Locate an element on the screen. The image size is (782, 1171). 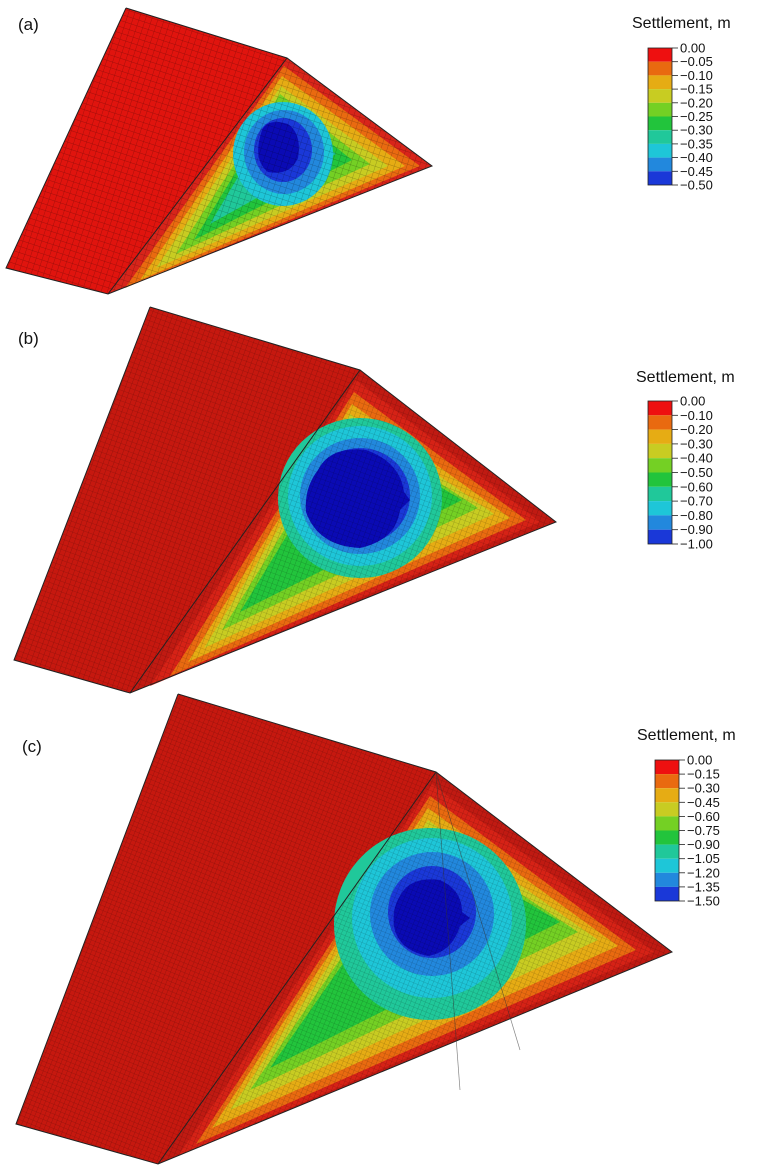
panel-c-label: (c) is located at coordinates (32, 746).